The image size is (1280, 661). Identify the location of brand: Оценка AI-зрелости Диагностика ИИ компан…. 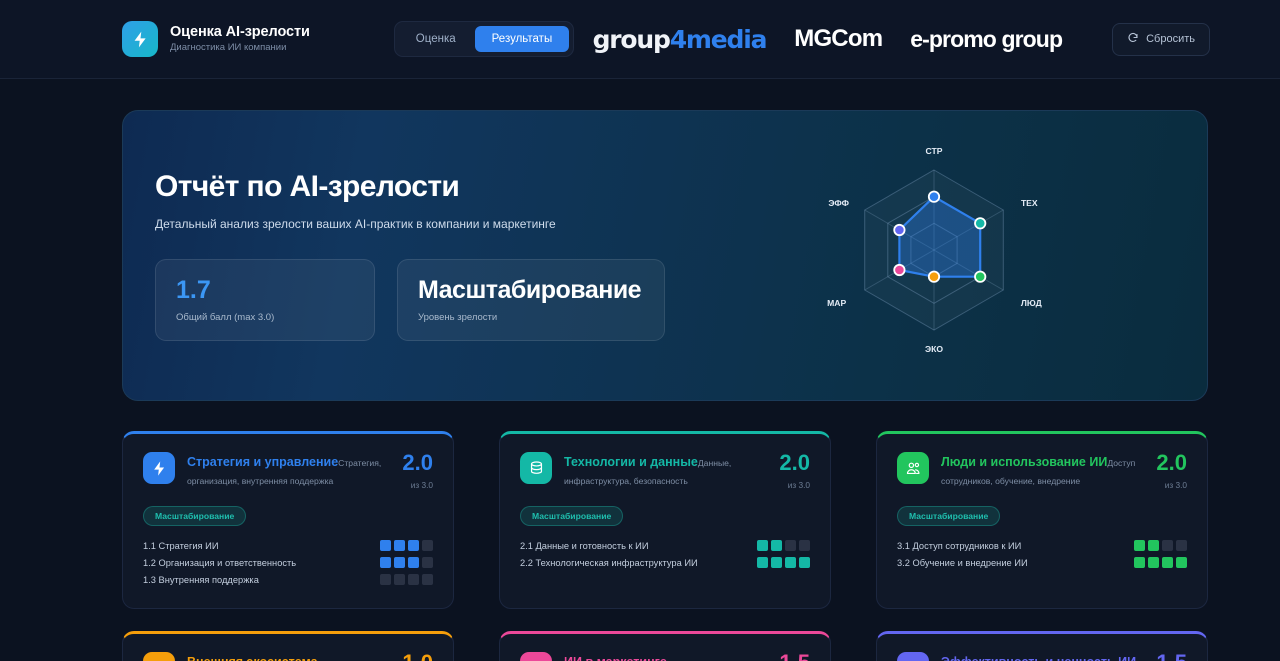
(216, 39).